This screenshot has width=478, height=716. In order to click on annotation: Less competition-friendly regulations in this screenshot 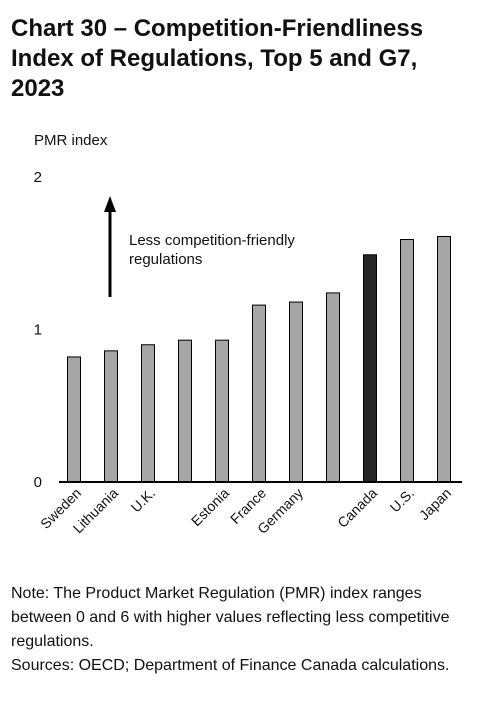, I will do `click(199, 246)`.